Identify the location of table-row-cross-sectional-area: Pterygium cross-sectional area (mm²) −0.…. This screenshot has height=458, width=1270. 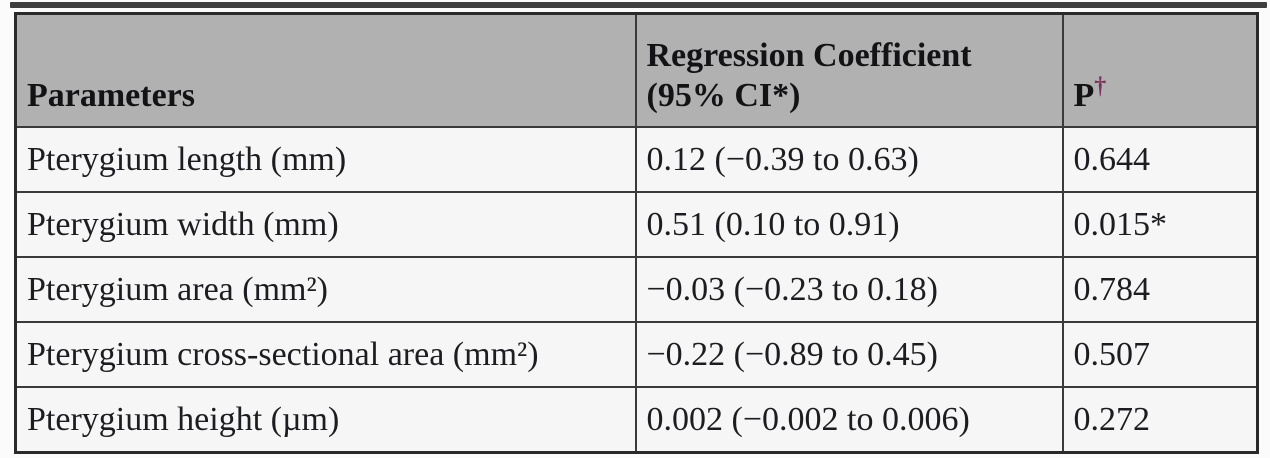
(636, 354).